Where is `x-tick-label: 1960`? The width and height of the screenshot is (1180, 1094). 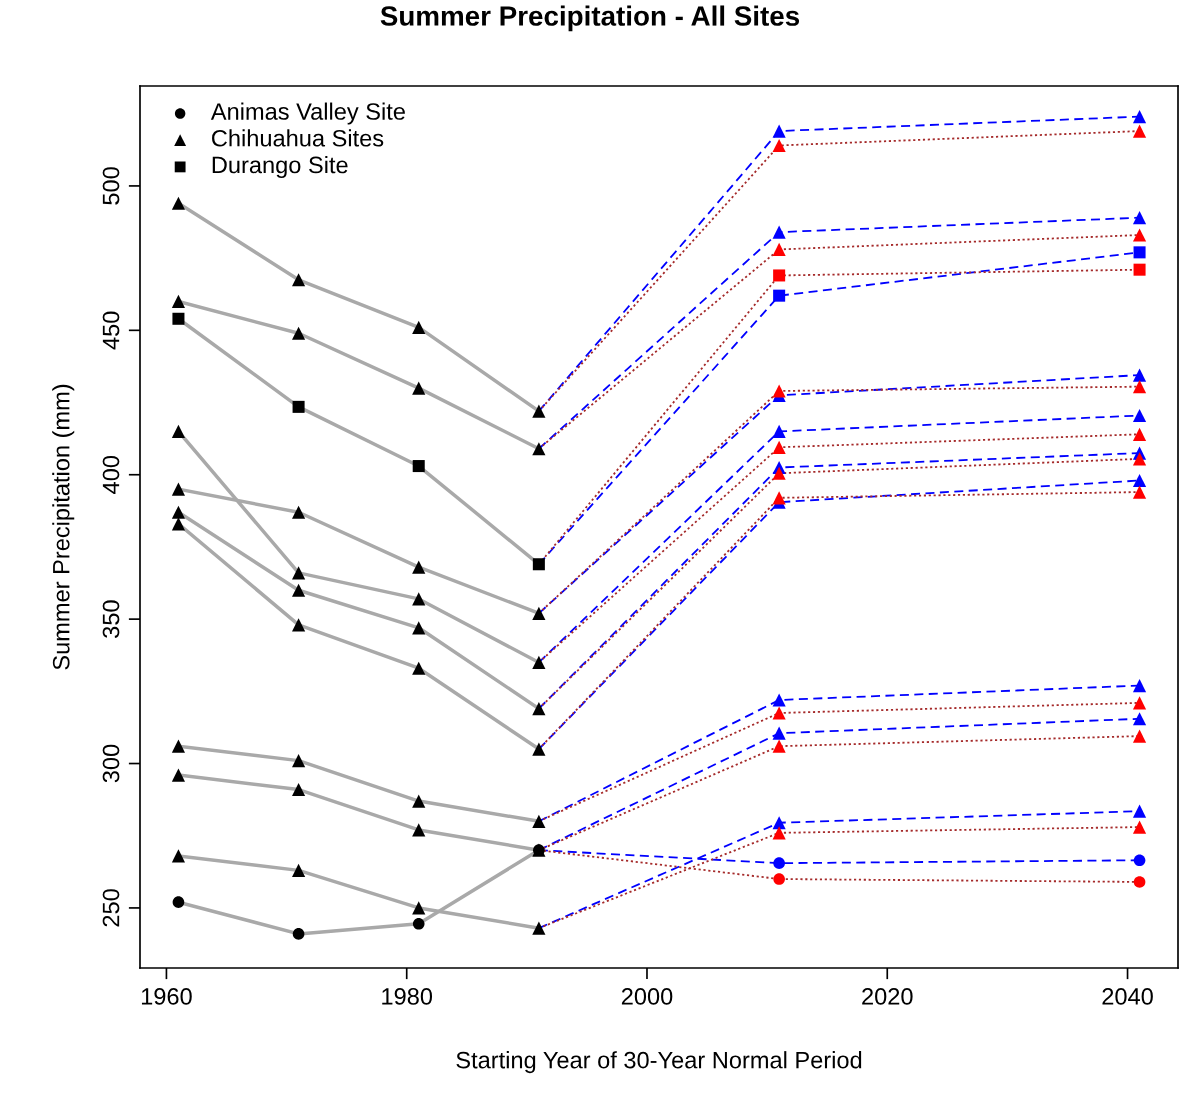 x-tick-label: 1960 is located at coordinates (166, 996).